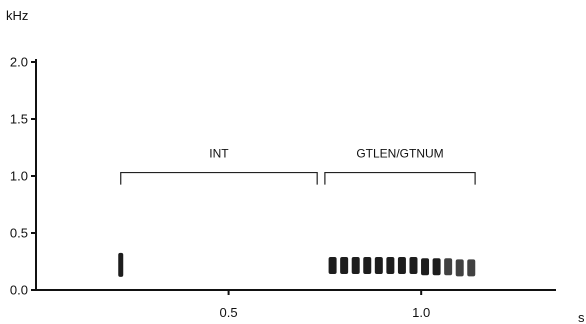 Image resolution: width=586 pixels, height=324 pixels. Describe the element at coordinates (298, 166) in the screenshot. I see `annotation-brackets: INT GTLEN/GTNUM` at that location.